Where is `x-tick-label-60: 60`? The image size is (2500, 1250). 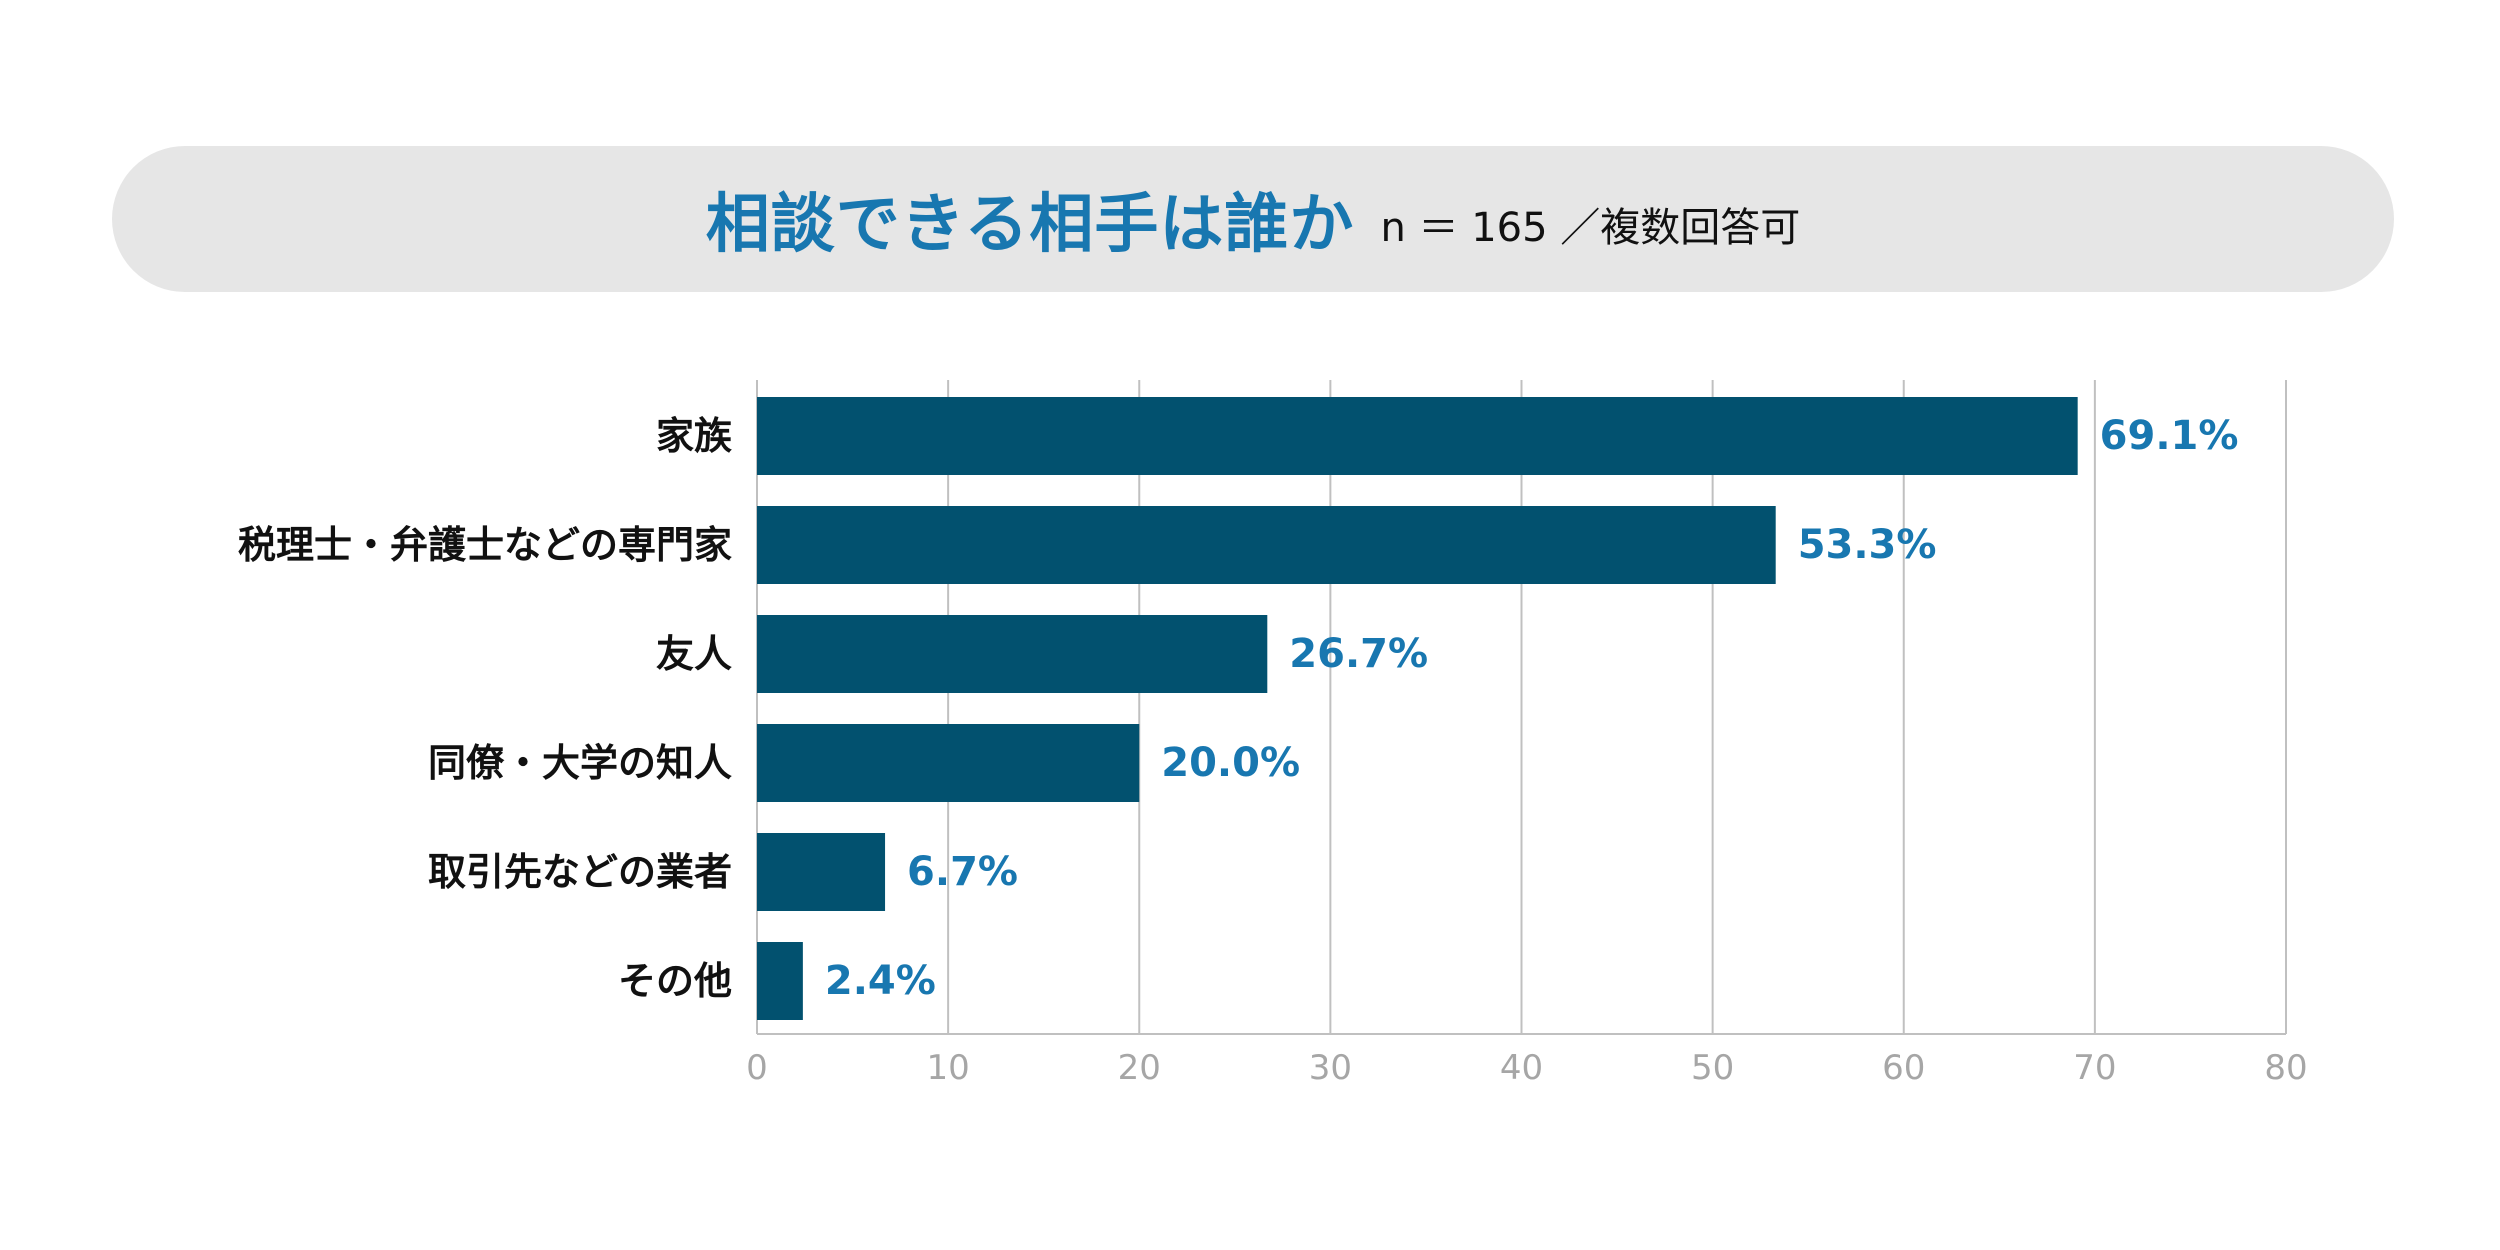
x-tick-label-60: 60 is located at coordinates (1903, 1068).